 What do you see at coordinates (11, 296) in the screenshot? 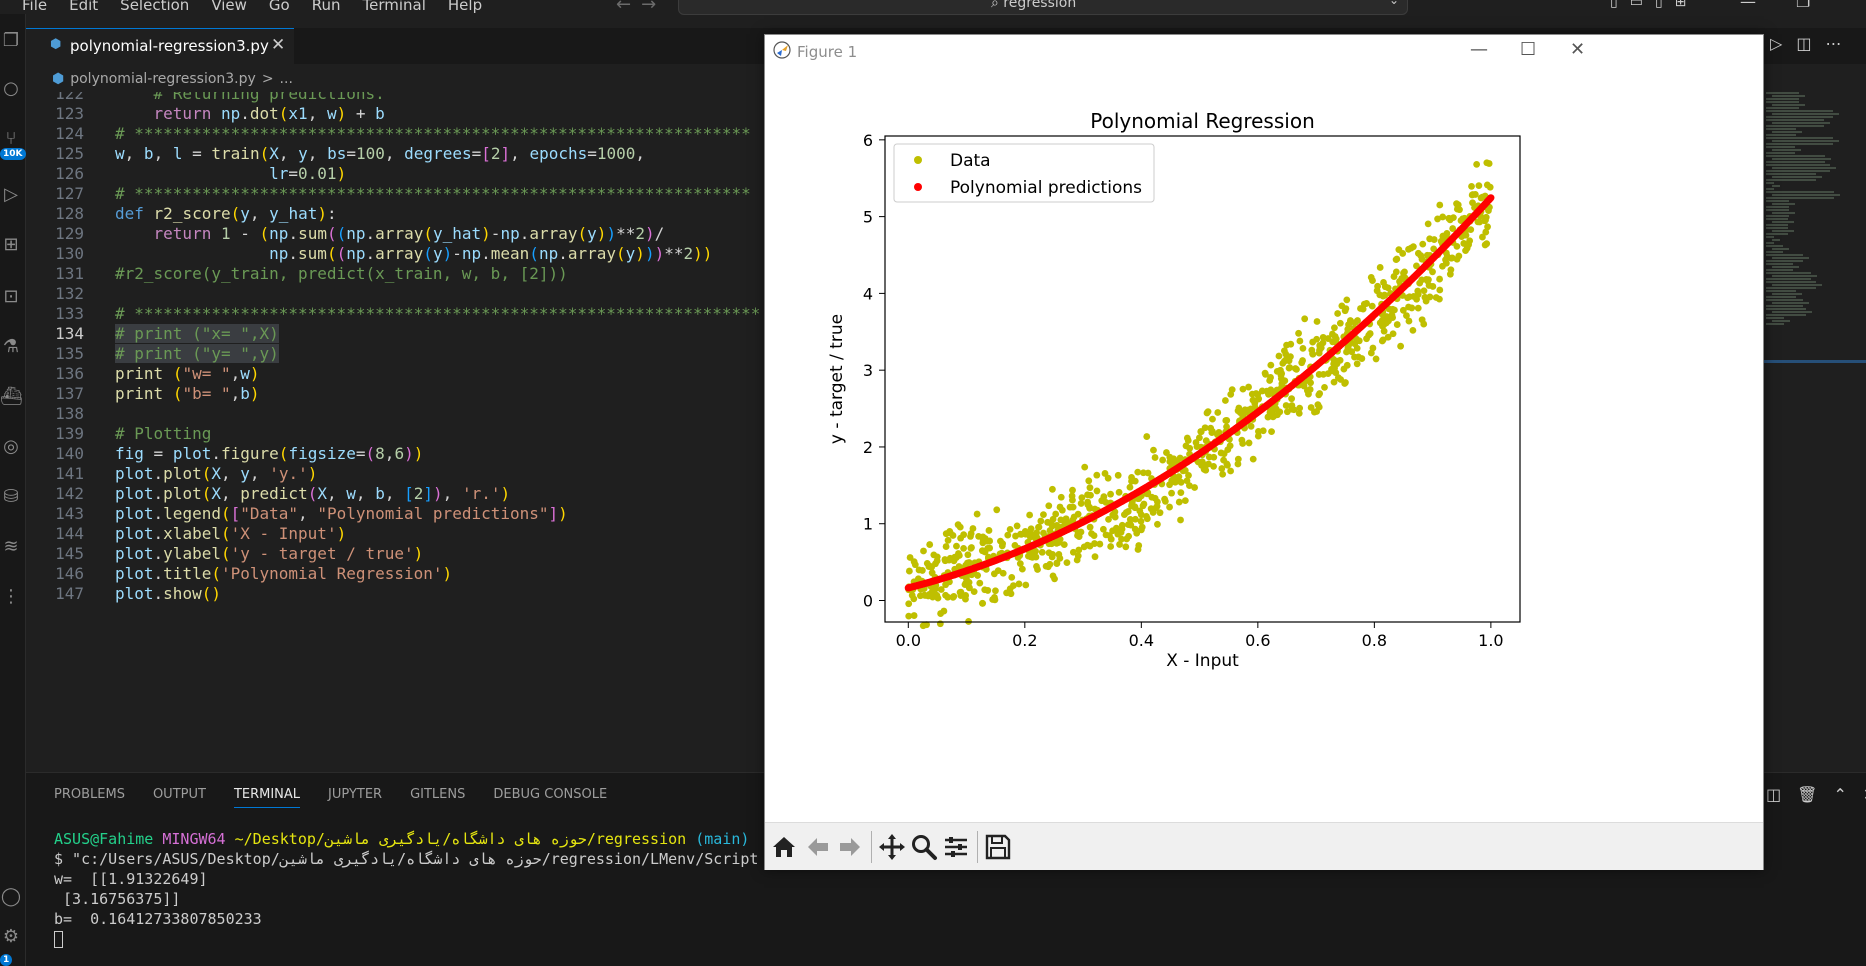
I see `remote-explorer-icon: ⊡` at bounding box center [11, 296].